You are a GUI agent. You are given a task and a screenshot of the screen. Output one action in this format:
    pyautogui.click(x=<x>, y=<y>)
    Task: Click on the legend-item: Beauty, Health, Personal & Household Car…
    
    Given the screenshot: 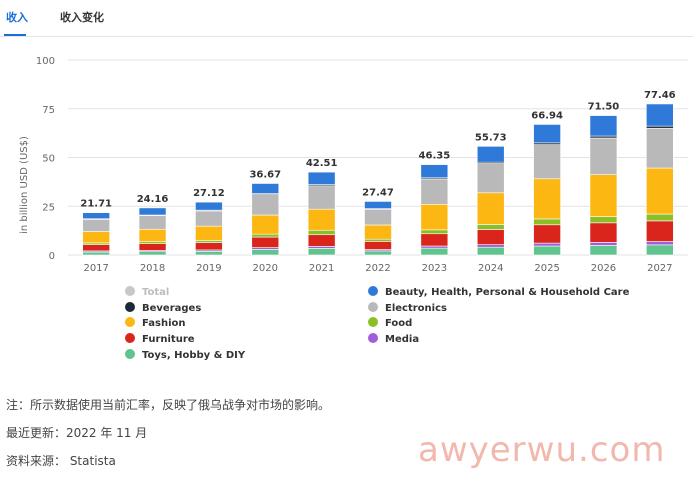 What is the action you would take?
    pyautogui.click(x=499, y=292)
    